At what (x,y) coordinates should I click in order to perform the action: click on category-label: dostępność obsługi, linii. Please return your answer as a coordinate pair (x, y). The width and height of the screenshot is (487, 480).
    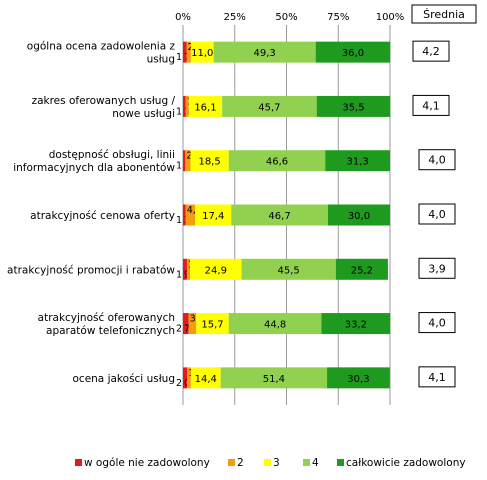
    Looking at the image, I should click on (112, 155).